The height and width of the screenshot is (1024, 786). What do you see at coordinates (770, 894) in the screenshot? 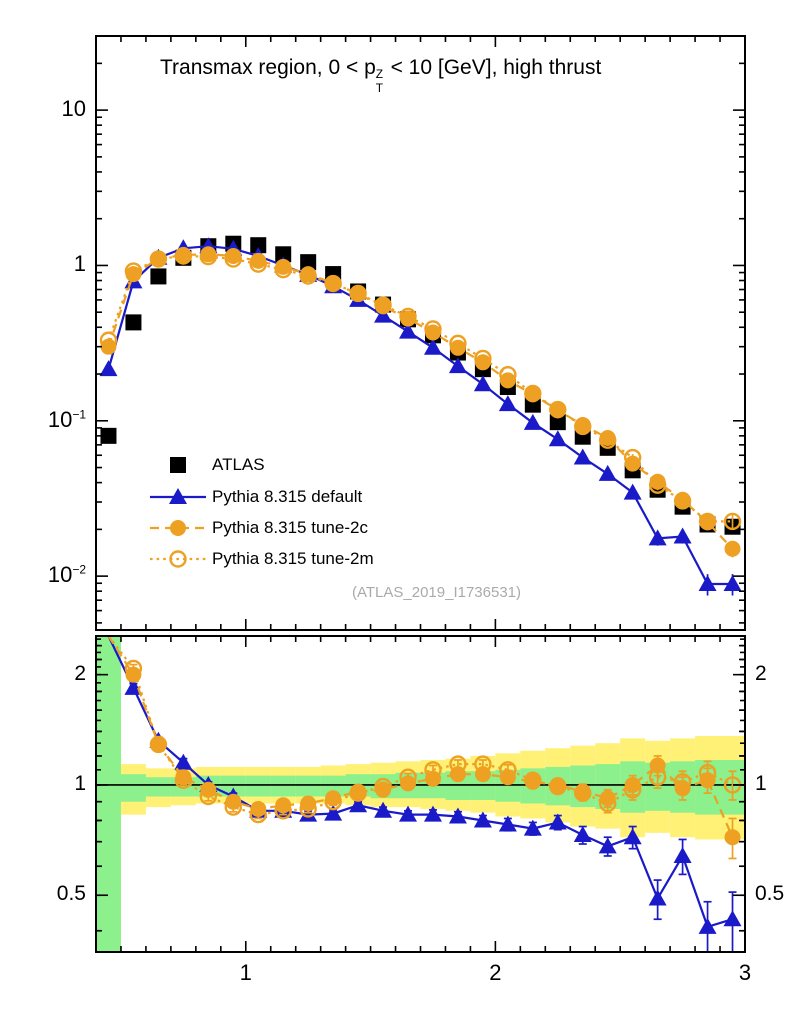
I see `ratio-y-tick-label-right-0p5: 0.5` at bounding box center [770, 894].